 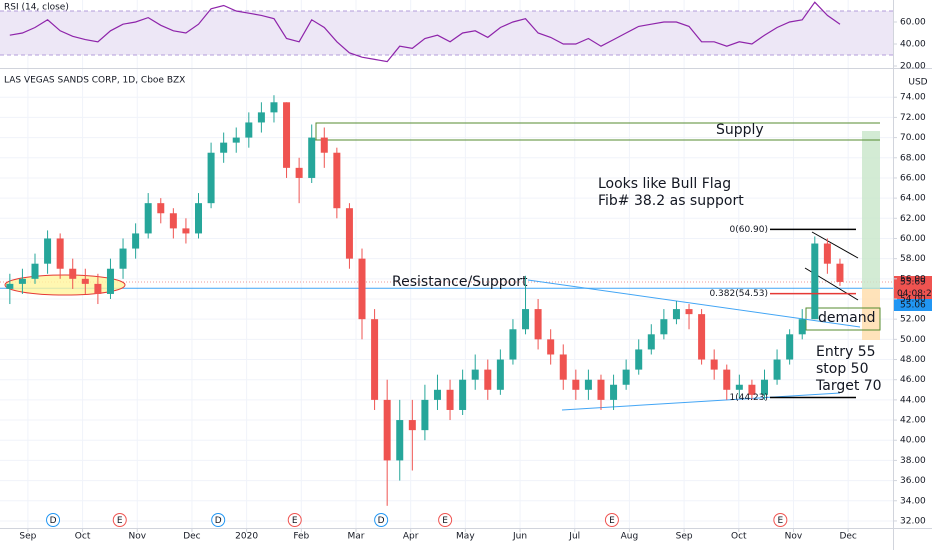 What do you see at coordinates (94, 81) in the screenshot?
I see `chart-title: LAS VEGAS SANDS CORP, 1D, Cboe BZX` at bounding box center [94, 81].